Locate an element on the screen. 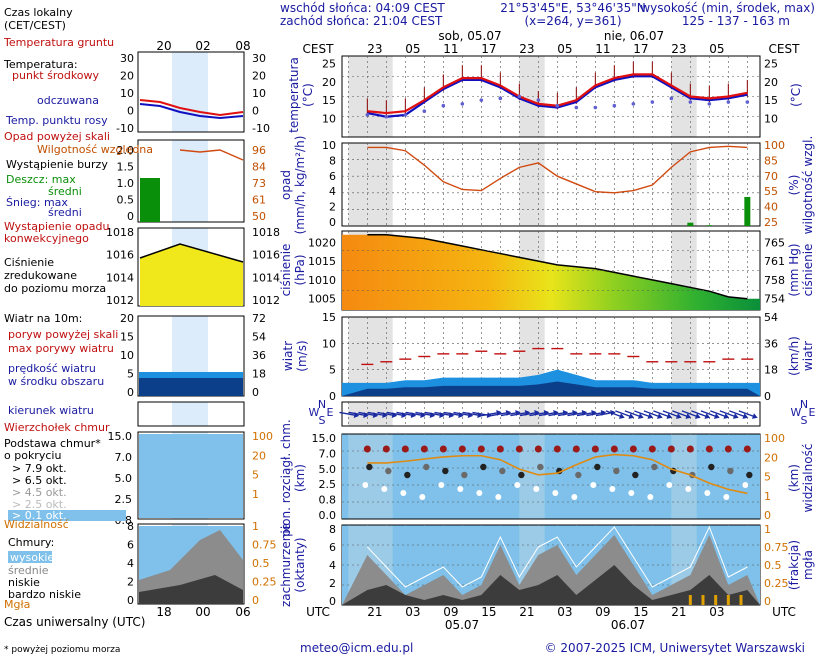  wind-ylabel-r-line: wiatr is located at coordinates (808, 356).